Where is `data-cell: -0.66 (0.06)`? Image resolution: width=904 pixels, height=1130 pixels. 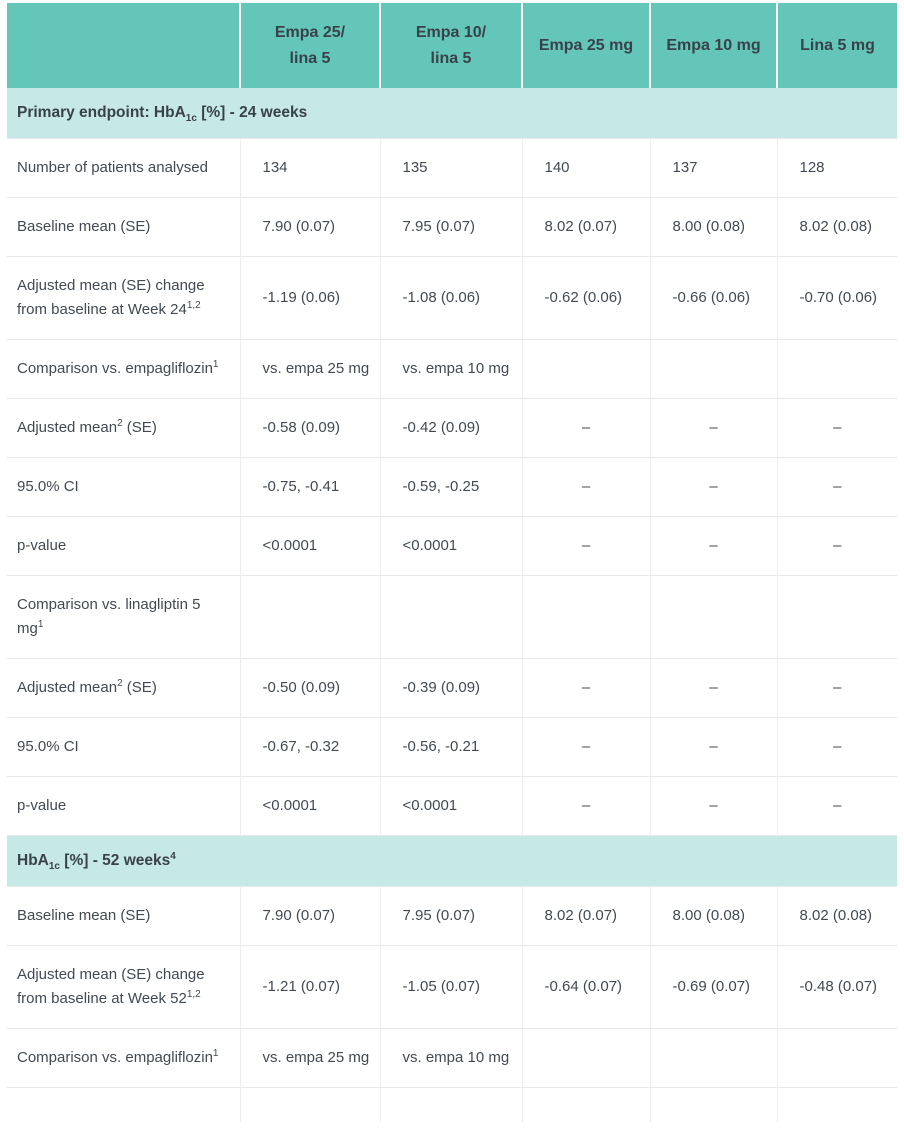 data-cell: -0.66 (0.06) is located at coordinates (714, 298).